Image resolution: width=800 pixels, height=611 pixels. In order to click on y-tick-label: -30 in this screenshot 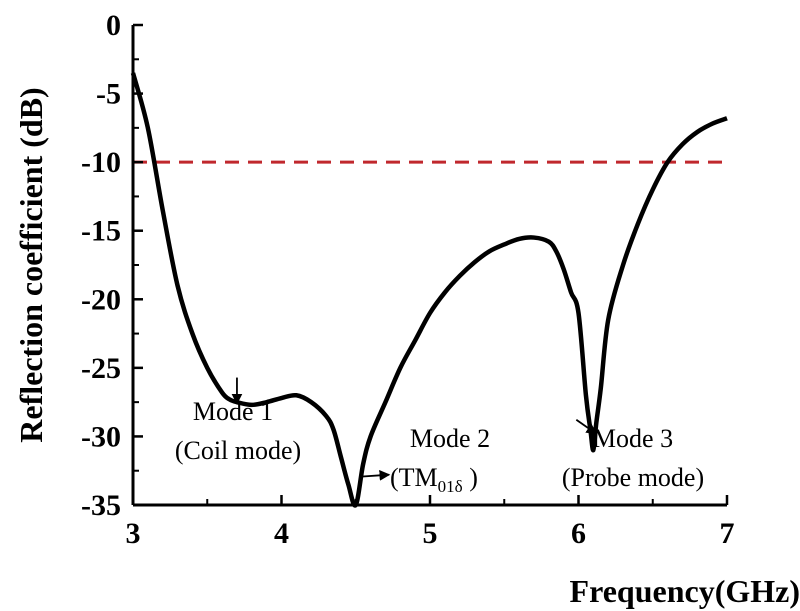, I will do `click(101, 436)`.